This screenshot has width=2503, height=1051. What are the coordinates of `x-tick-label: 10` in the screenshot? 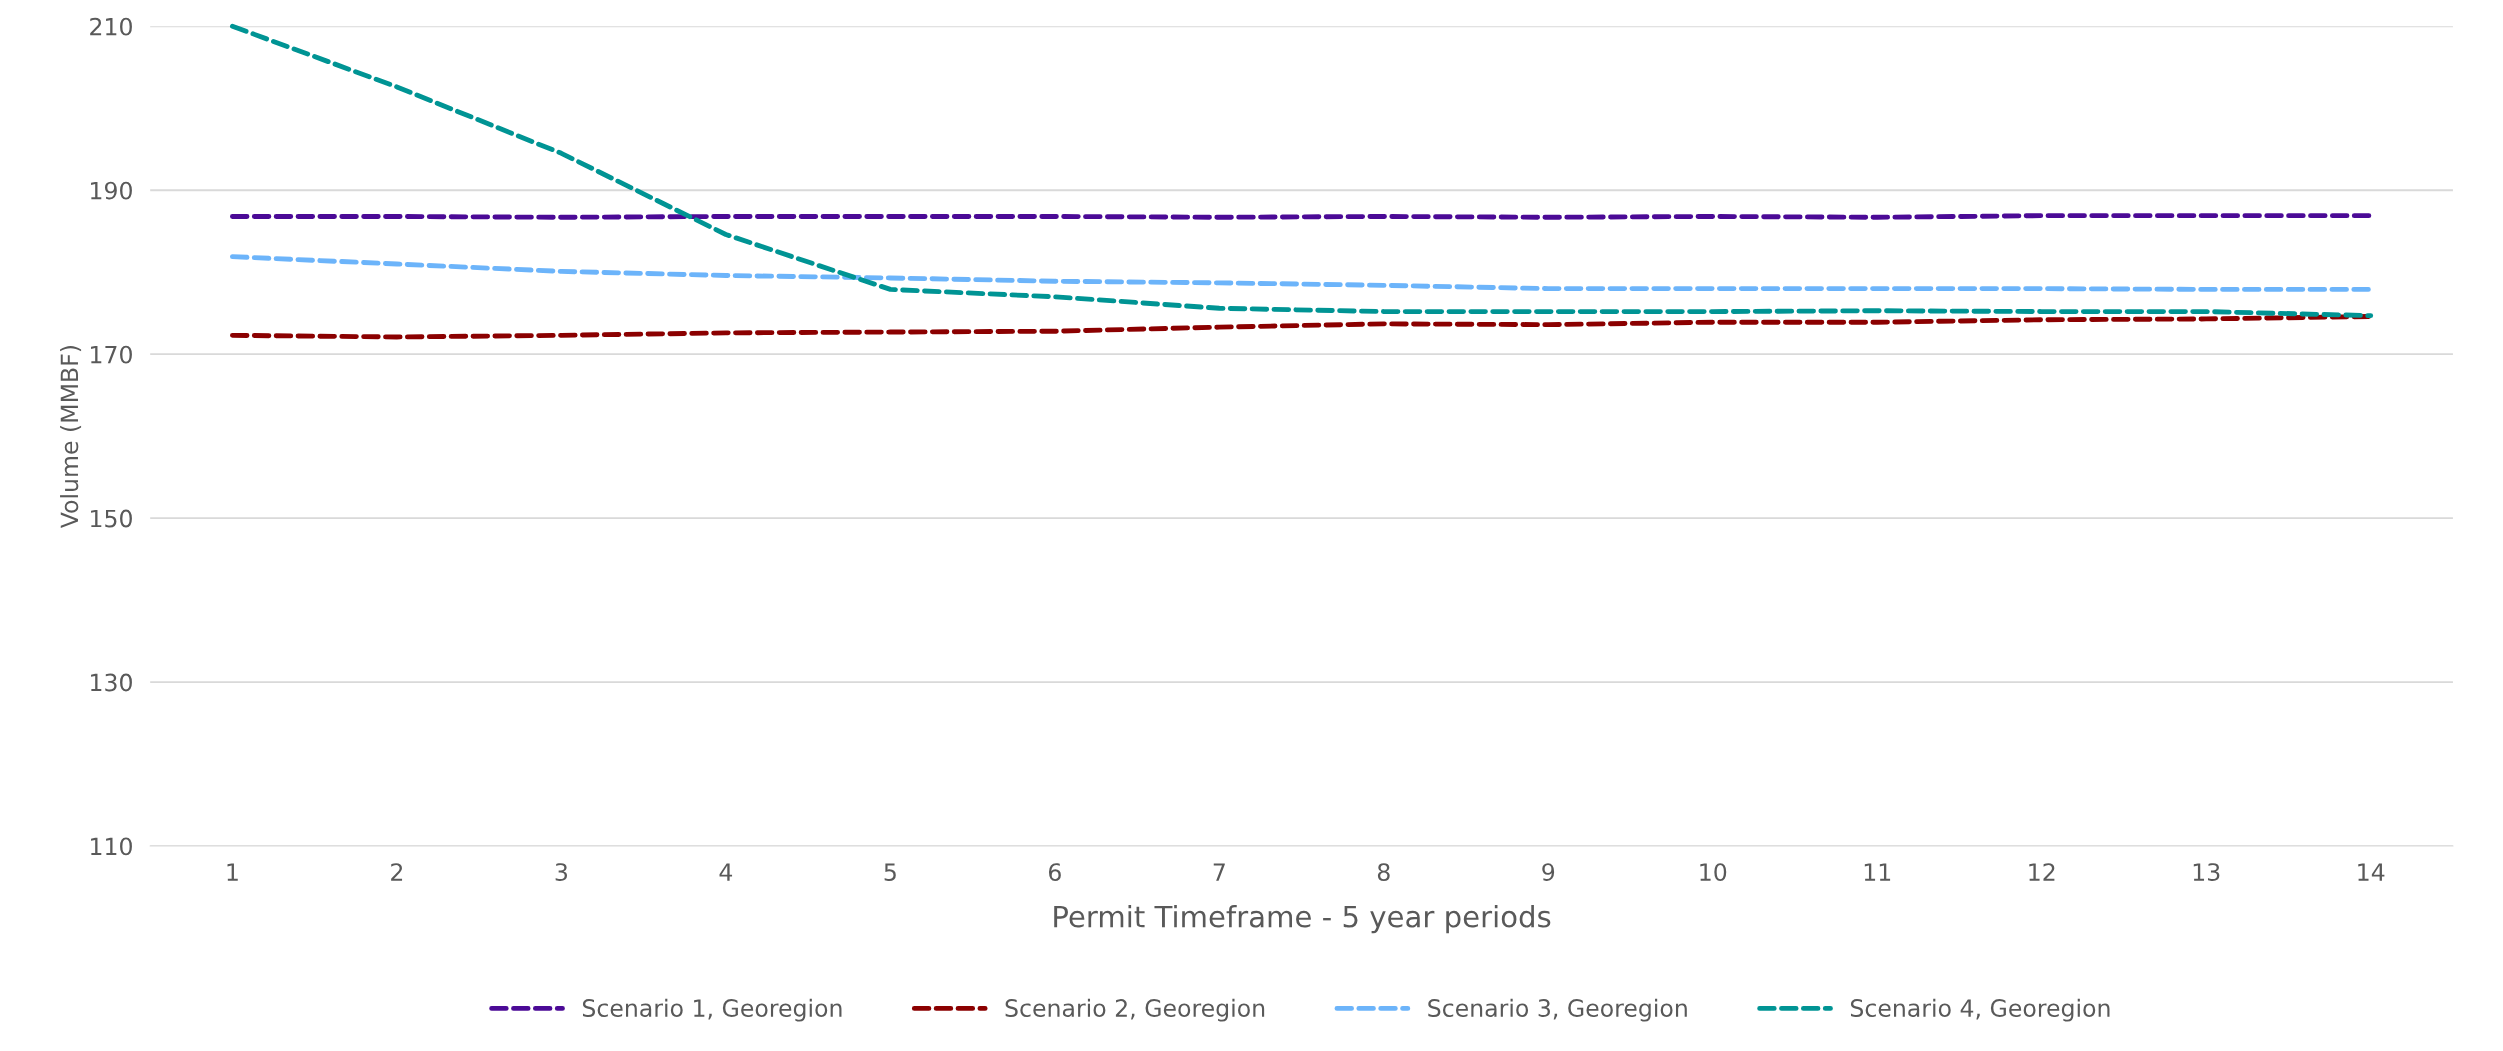 It's located at (1713, 872).